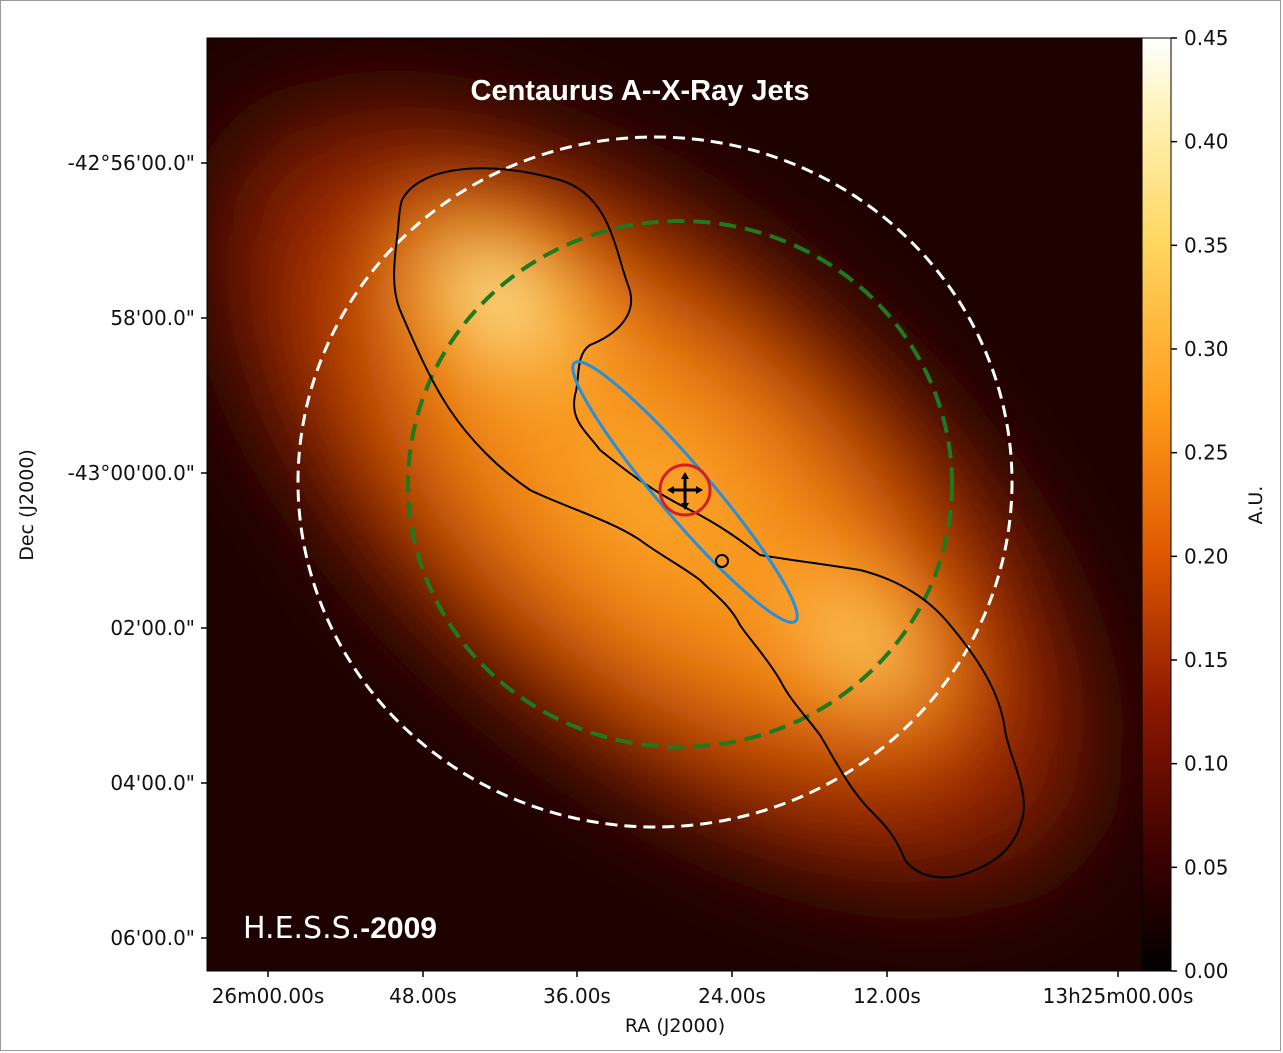  What do you see at coordinates (1256, 505) in the screenshot?
I see `colorbar-label: A.U.` at bounding box center [1256, 505].